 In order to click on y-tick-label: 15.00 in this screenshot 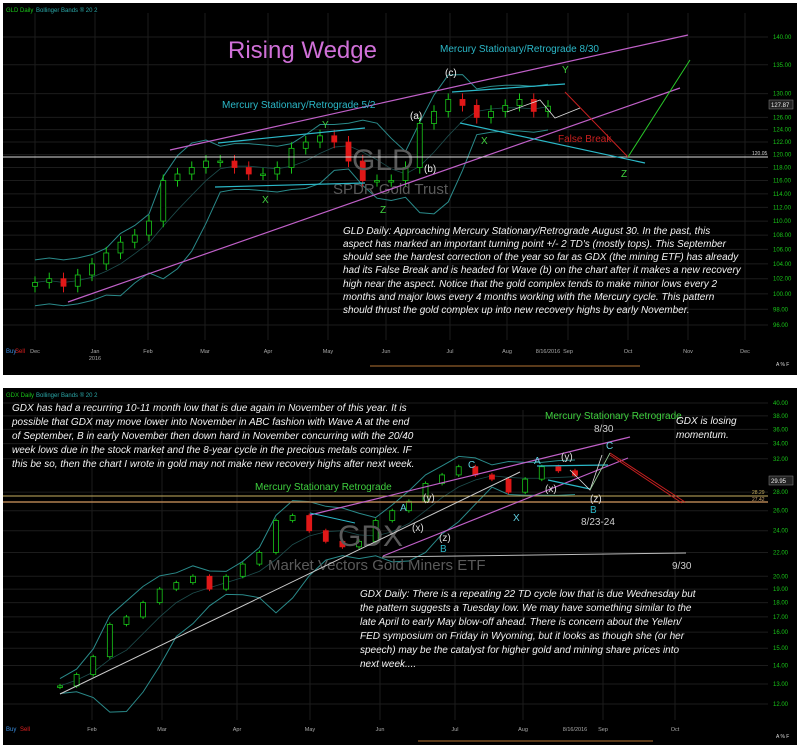, I will do `click(781, 649)`.